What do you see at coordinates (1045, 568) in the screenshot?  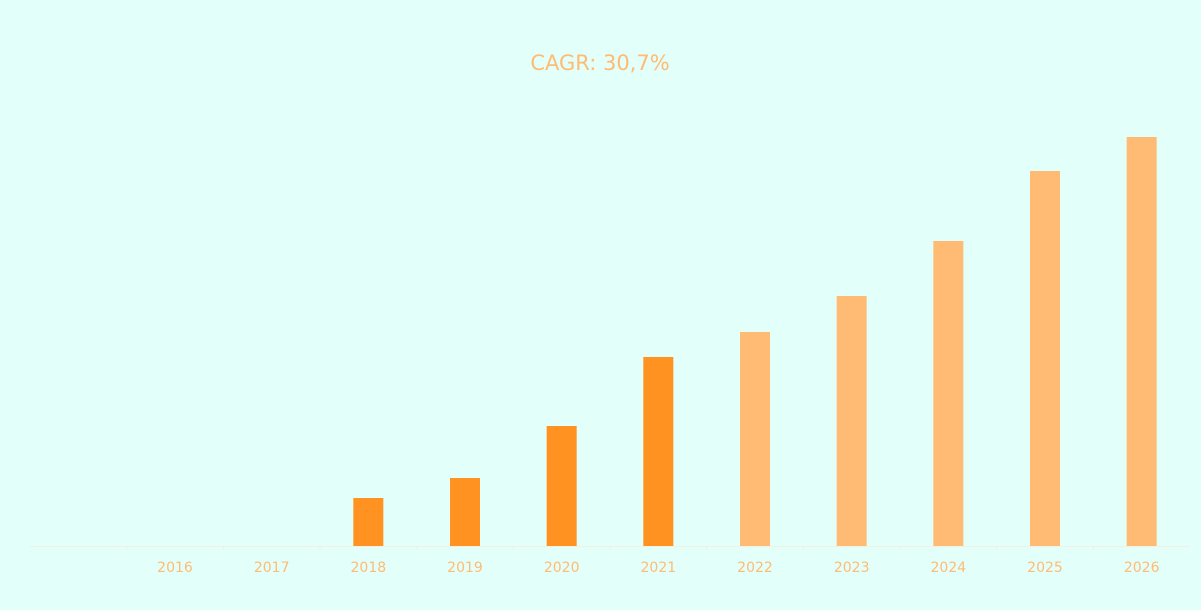 I see `x-tick-label: 2025` at bounding box center [1045, 568].